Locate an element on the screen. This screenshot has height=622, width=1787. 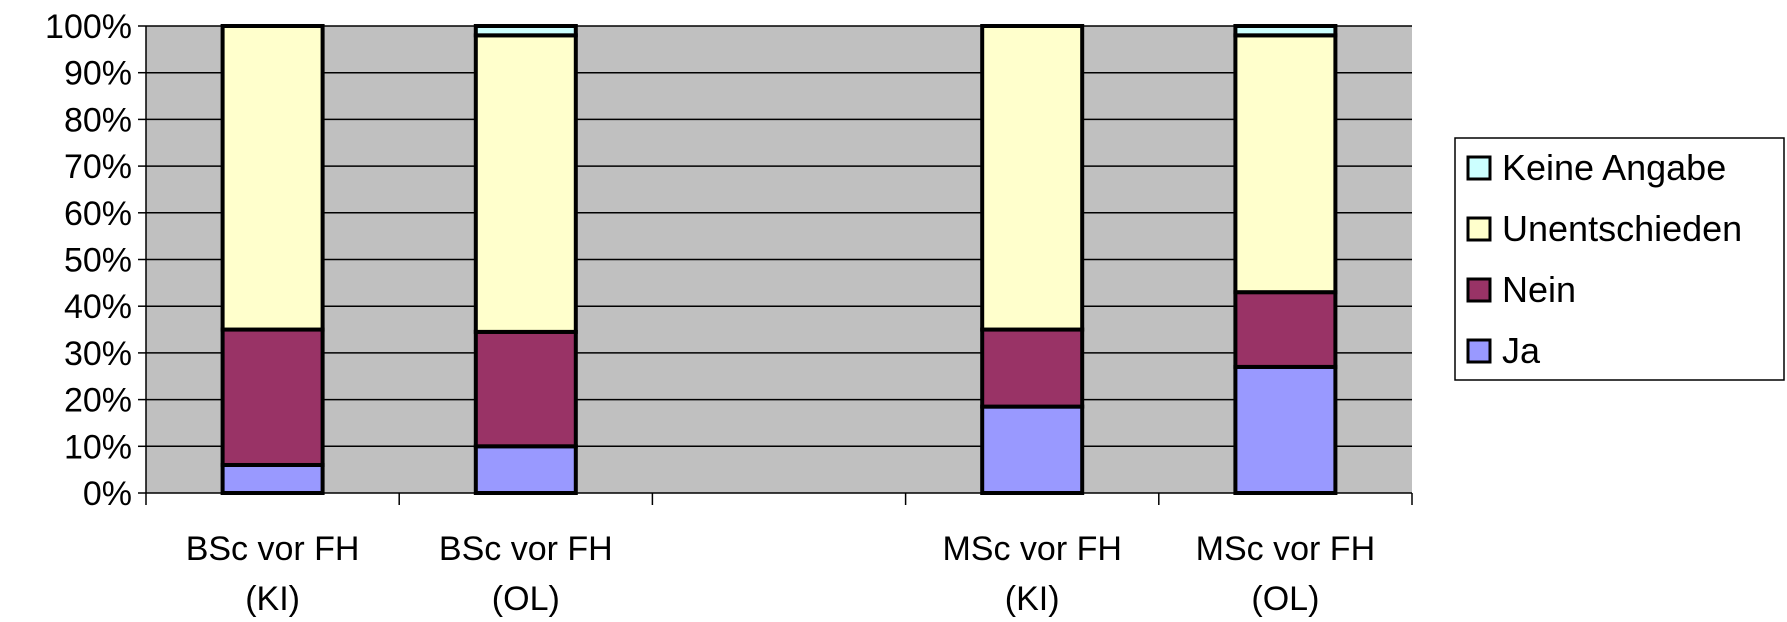
legend-label: Unentschieden is located at coordinates (1622, 228).